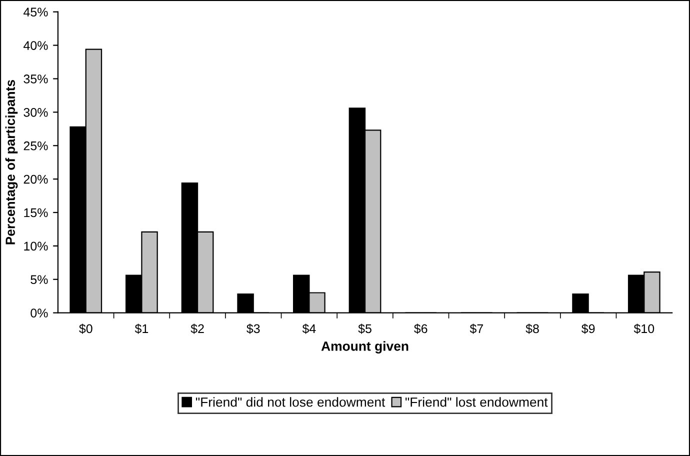  Describe the element at coordinates (36, 12) in the screenshot. I see `y-tick-label: 45%` at that location.